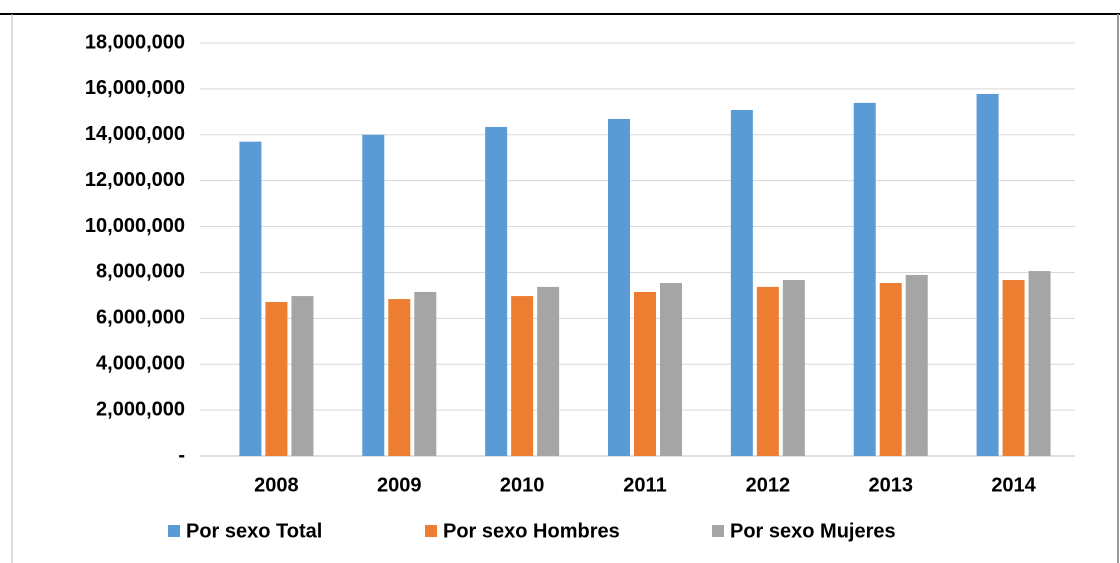 This screenshot has width=1120, height=563. Describe the element at coordinates (813, 531) in the screenshot. I see `legend-label: Por sexo Mujeres` at that location.